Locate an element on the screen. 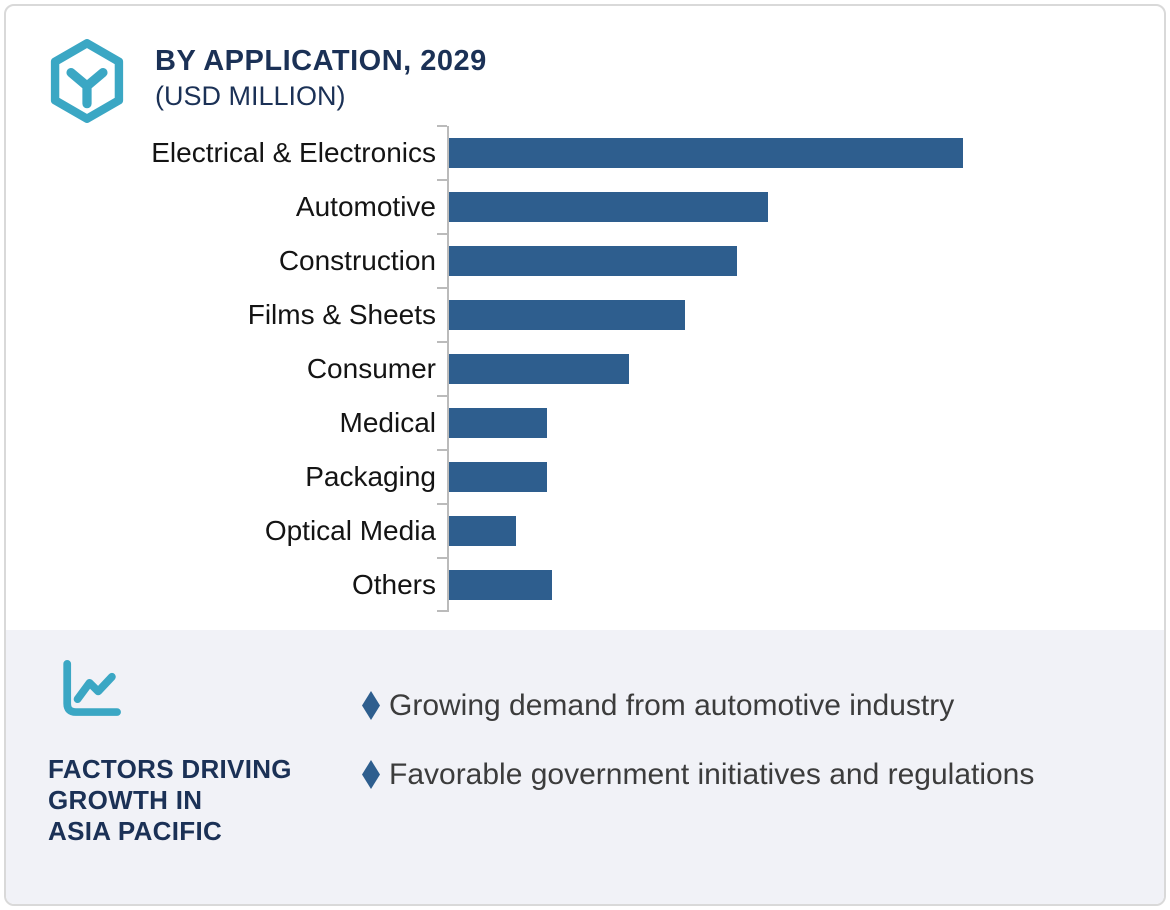  category-label: Optical Media is located at coordinates (350, 530).